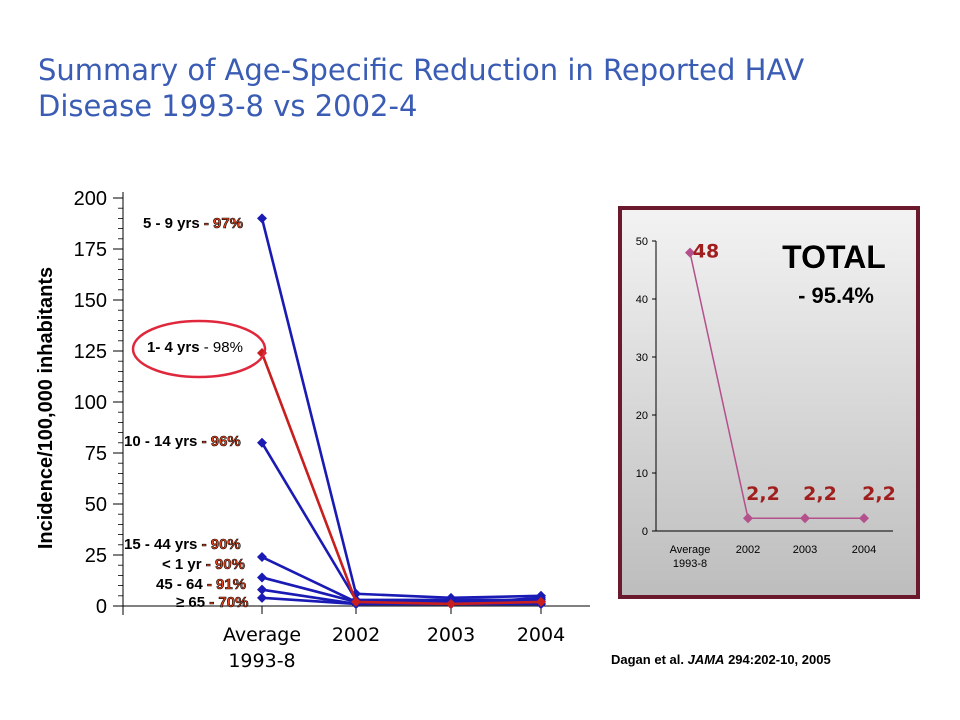 The width and height of the screenshot is (960, 720). Describe the element at coordinates (642, 242) in the screenshot. I see `inset-y-tick-label: 50` at that location.